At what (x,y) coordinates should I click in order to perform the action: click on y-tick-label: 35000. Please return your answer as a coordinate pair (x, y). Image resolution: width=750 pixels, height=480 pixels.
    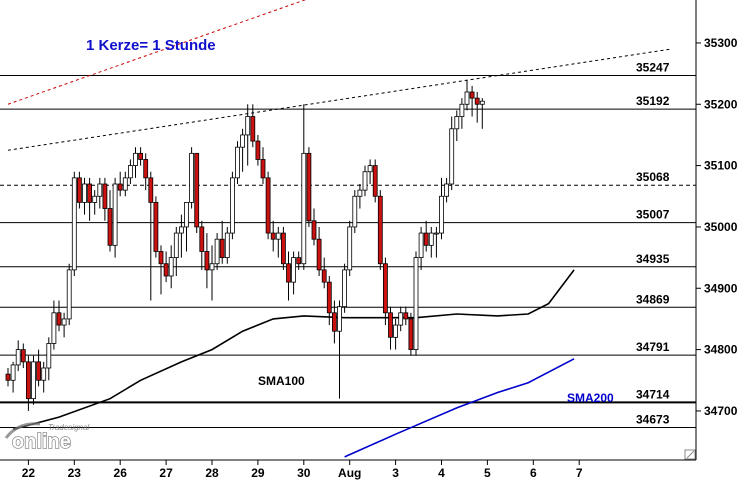
    Looking at the image, I should click on (721, 227).